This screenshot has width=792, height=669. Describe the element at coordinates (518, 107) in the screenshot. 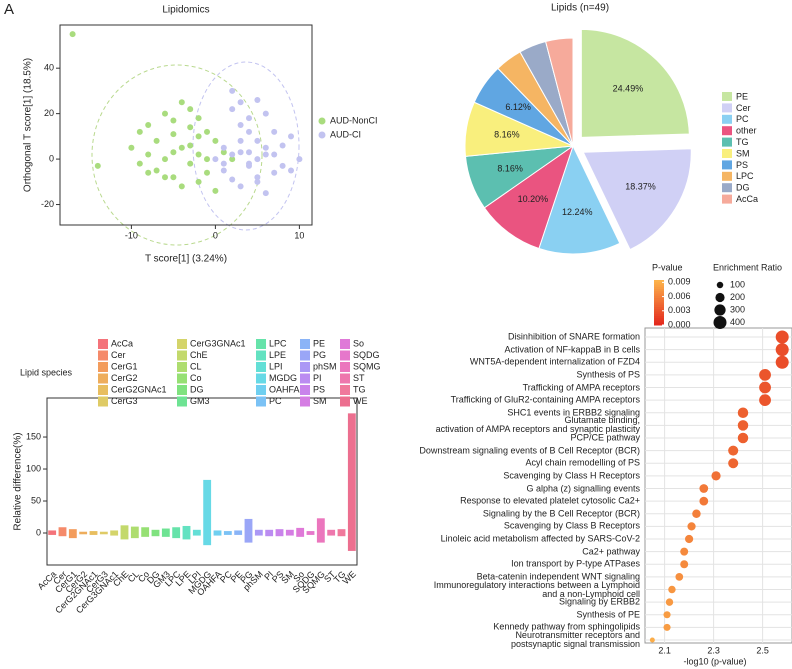

I see `slice-label: 6.12%` at that location.